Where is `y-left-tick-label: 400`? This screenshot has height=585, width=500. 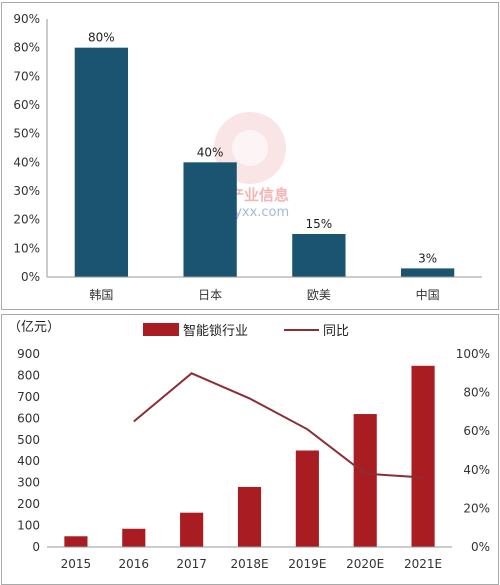
y-left-tick-label: 400 is located at coordinates (28, 461).